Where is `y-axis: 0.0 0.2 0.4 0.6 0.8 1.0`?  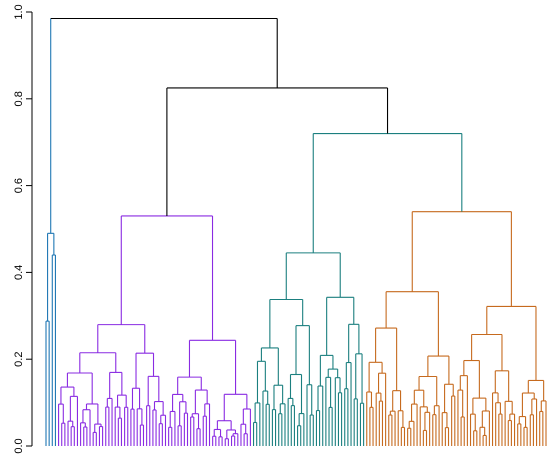 y-axis: 0.0 0.2 0.4 0.6 0.8 1.0 is located at coordinates (23, 229).